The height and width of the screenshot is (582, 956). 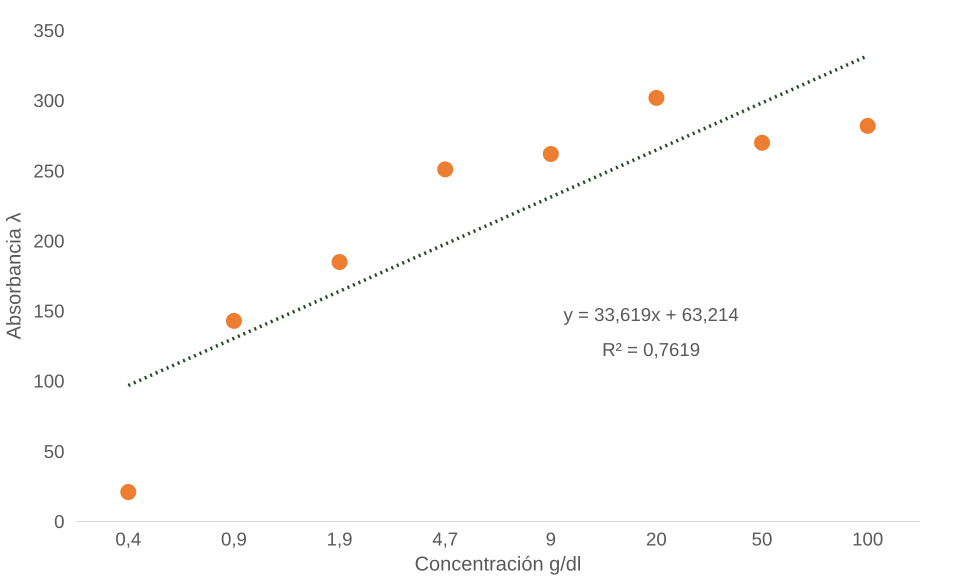 What do you see at coordinates (656, 539) in the screenshot?
I see `x-tick-label: 20` at bounding box center [656, 539].